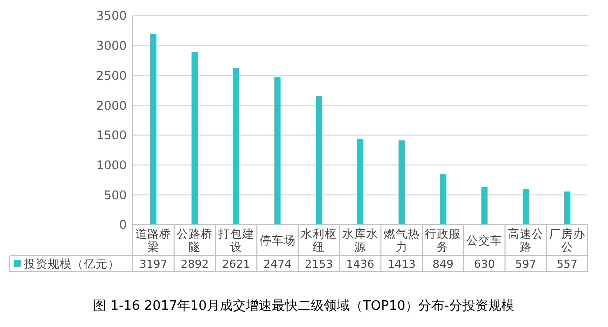 This screenshot has width=608, height=327. I want to click on x-tick-label: 停车场, so click(278, 241).